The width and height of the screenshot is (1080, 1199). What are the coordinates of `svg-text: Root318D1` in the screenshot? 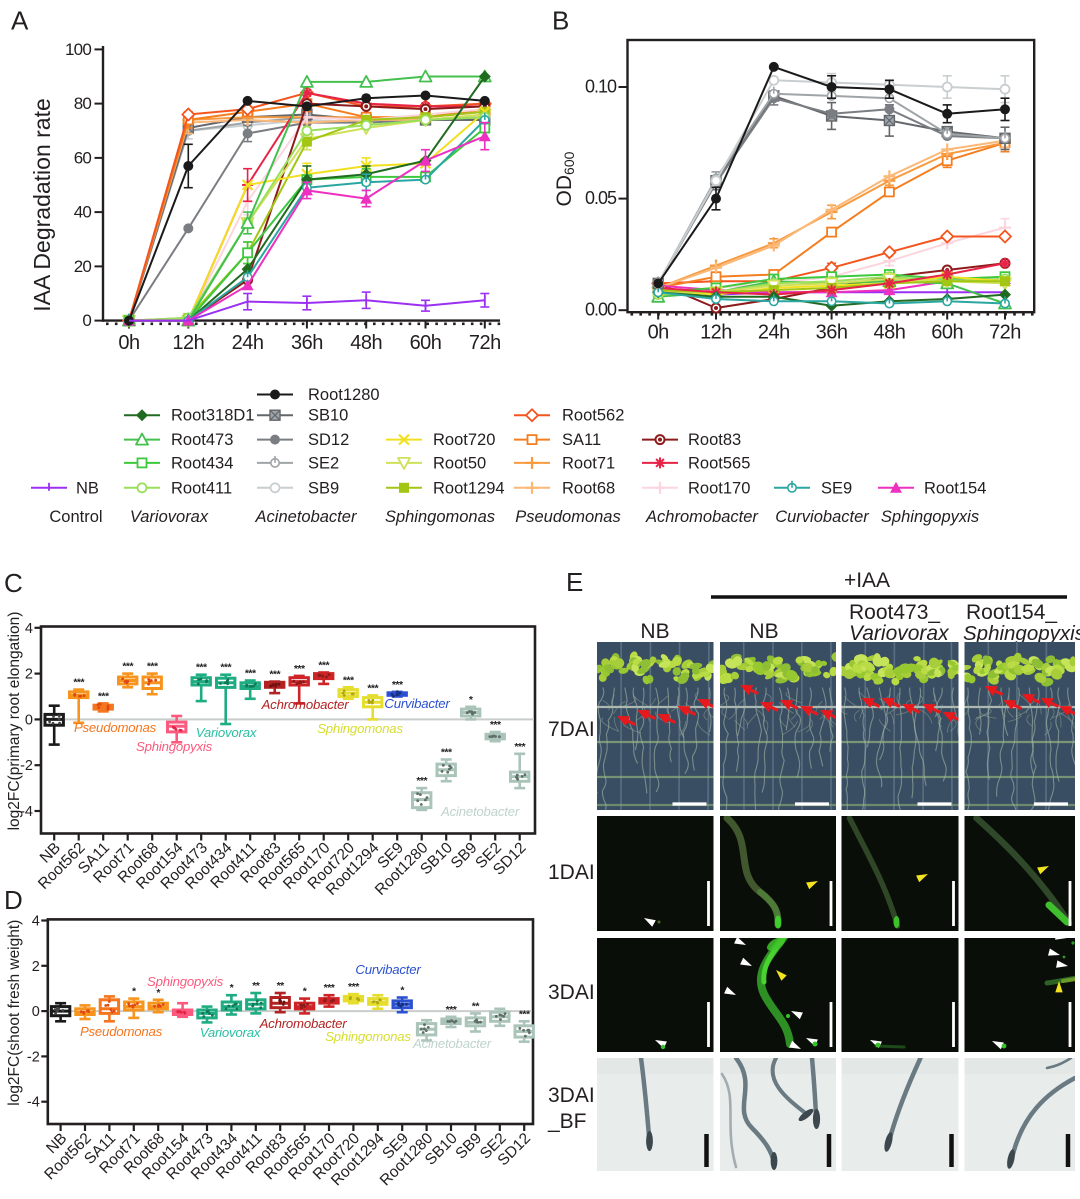 It's located at (212, 416).